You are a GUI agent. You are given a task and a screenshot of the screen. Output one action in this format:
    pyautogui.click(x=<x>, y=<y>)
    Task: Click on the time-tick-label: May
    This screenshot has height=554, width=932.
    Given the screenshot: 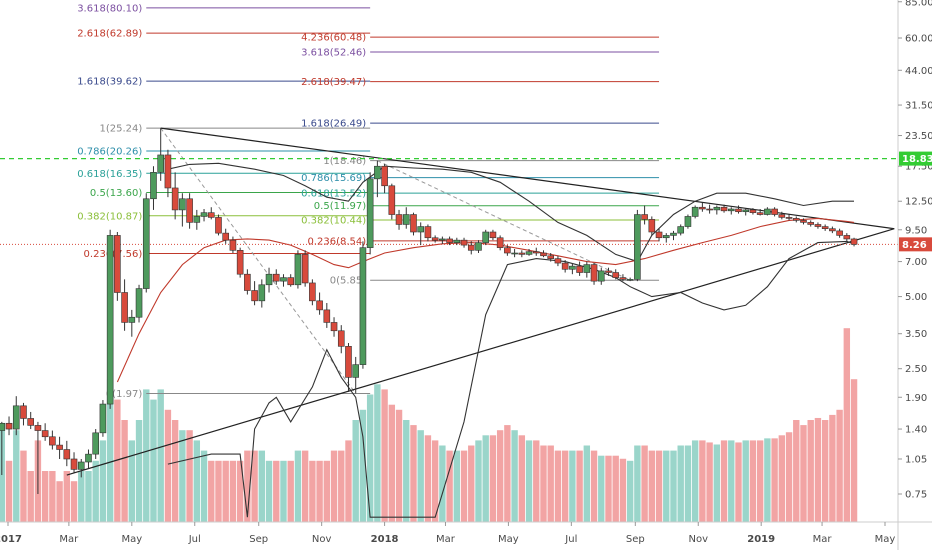 What is the action you would take?
    pyautogui.click(x=508, y=539)
    